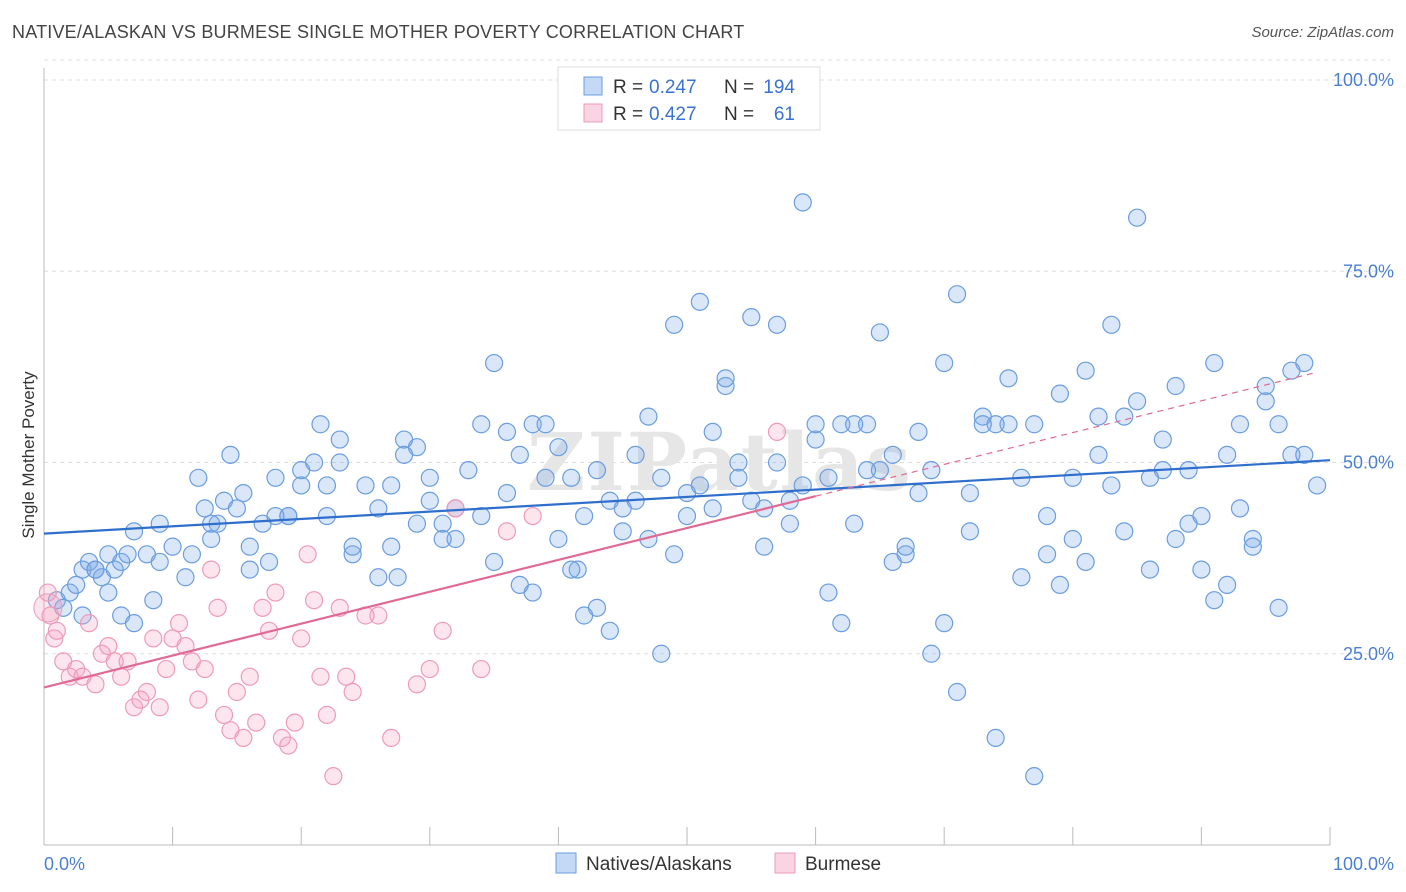  Describe the element at coordinates (1368, 271) in the screenshot. I see `y-tick-label: 75.0%` at that location.